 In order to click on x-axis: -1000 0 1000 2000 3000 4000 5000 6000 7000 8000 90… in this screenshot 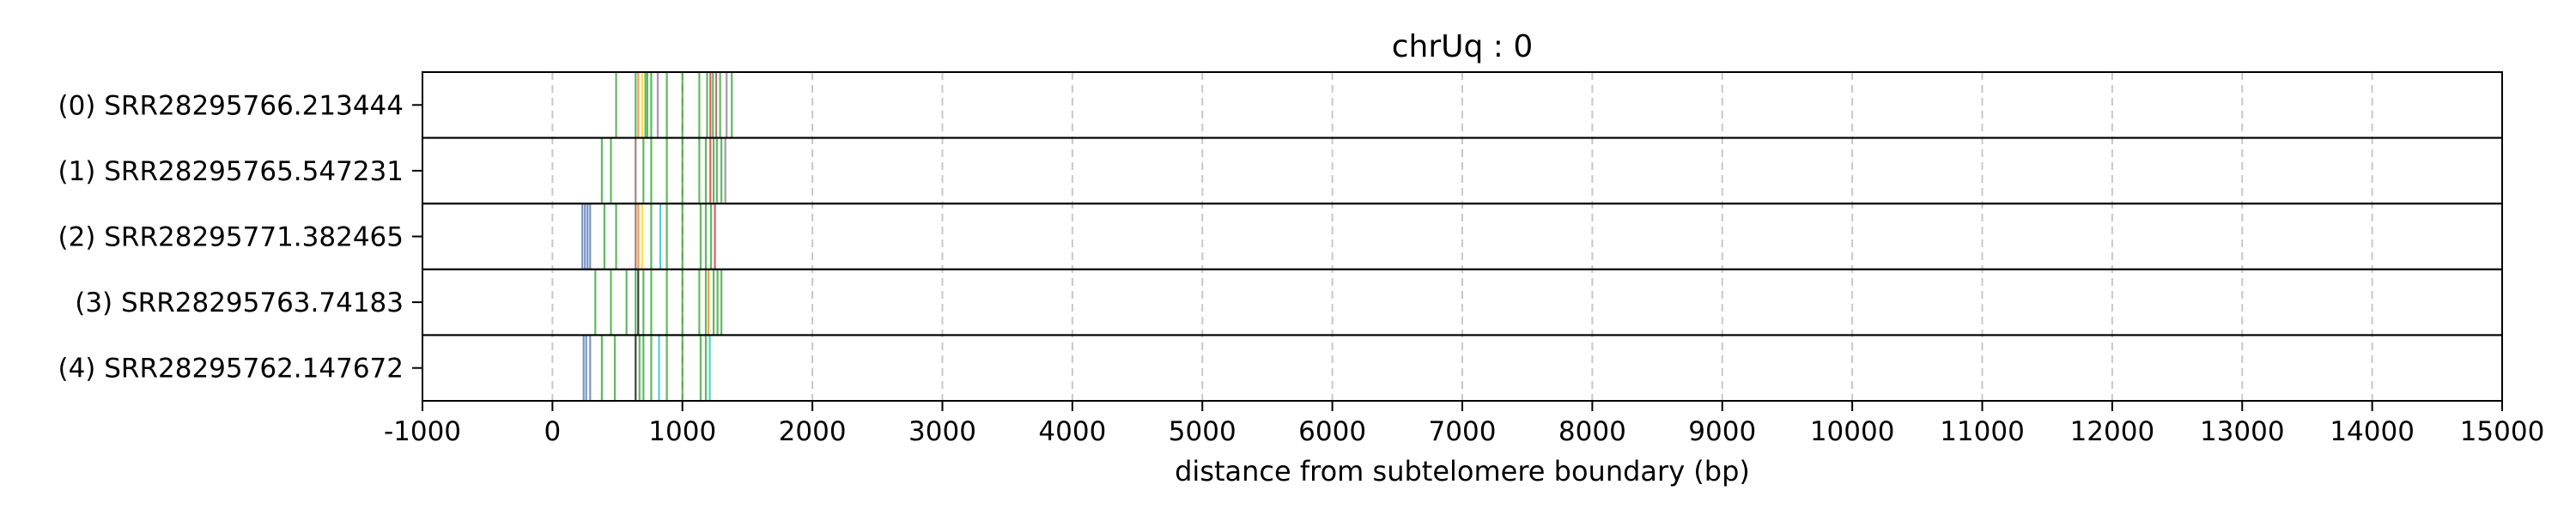, I will do `click(1464, 424)`.